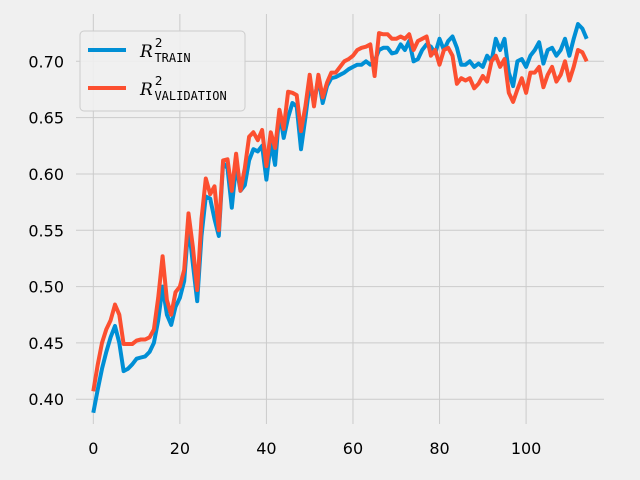  I want to click on y-tick-label: 0.60, so click(46, 174).